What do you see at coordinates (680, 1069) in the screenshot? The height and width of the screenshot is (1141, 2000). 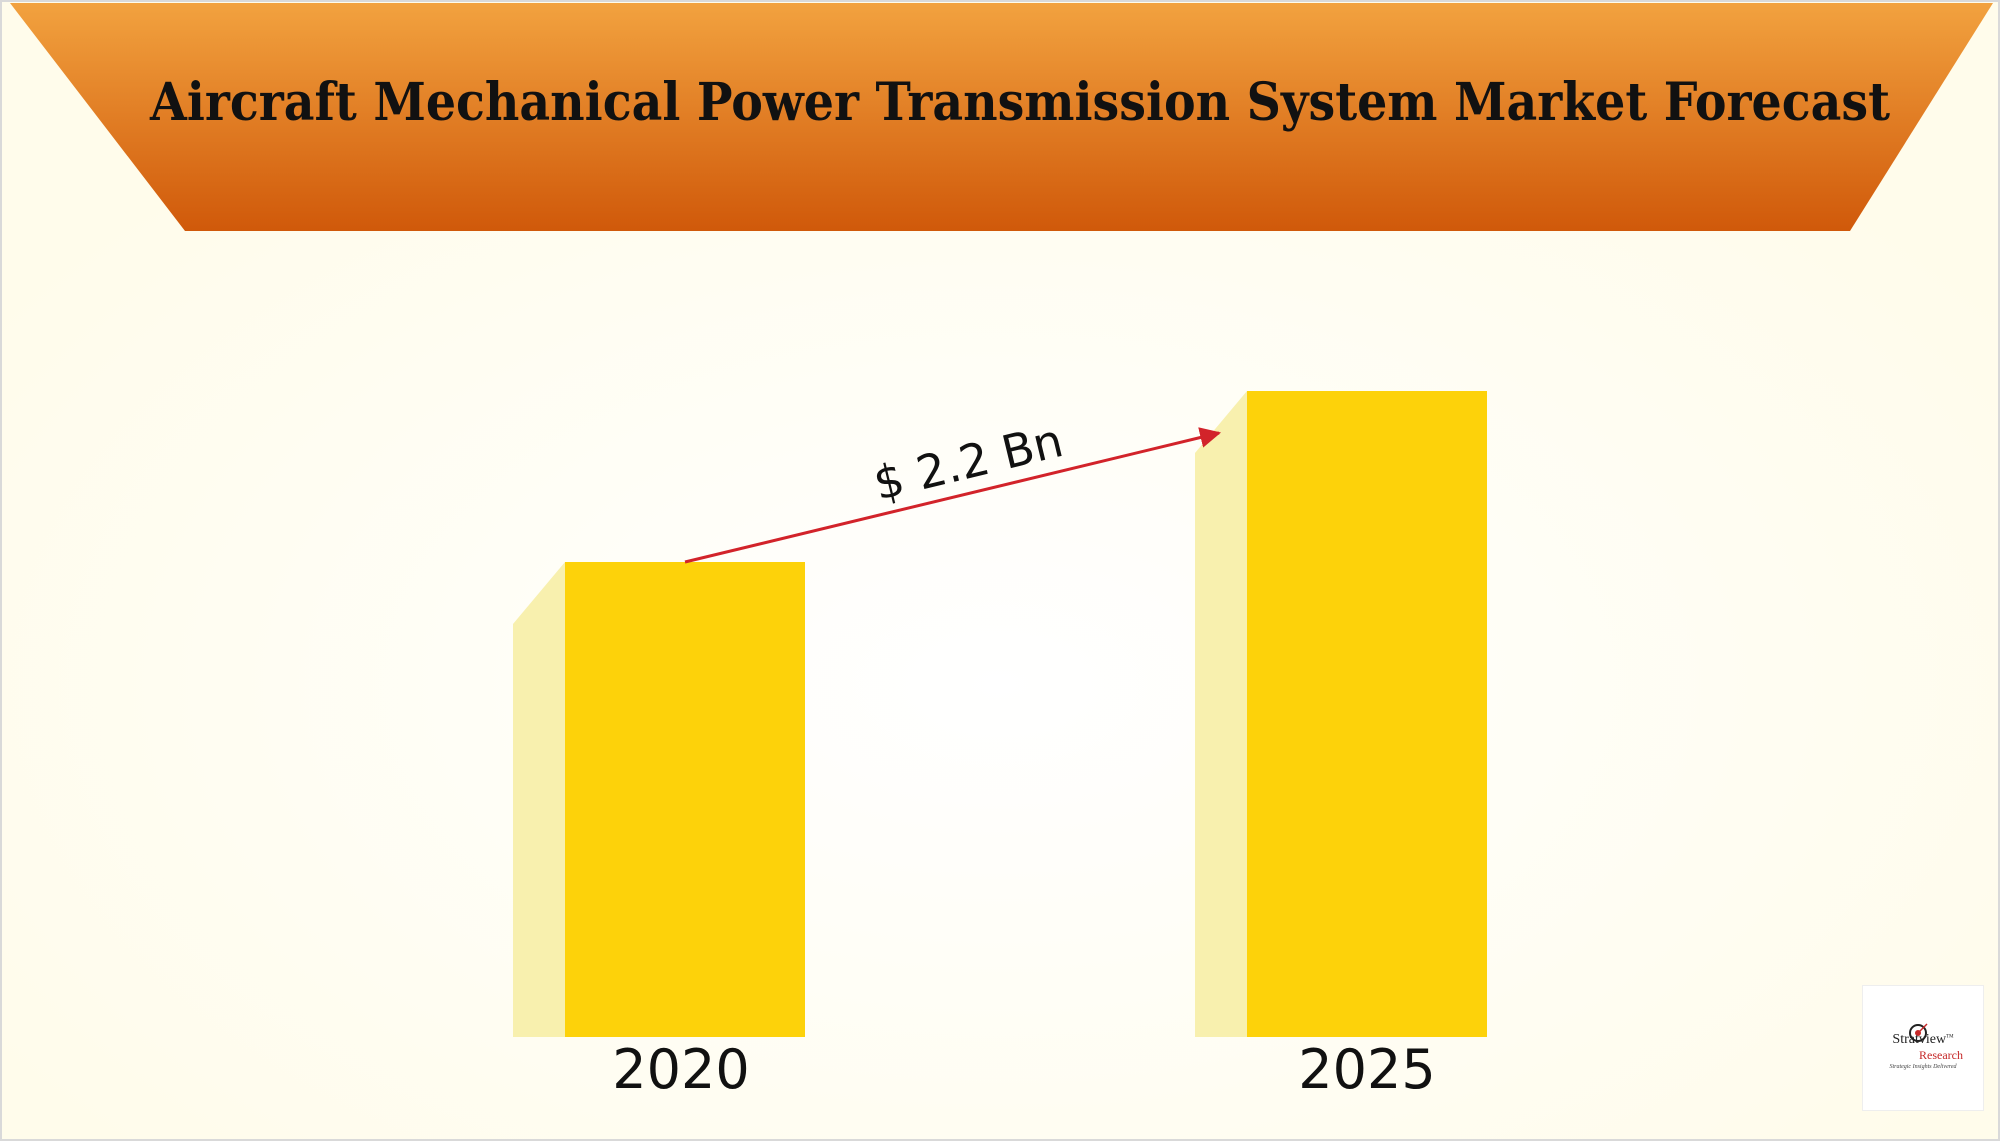 I see `x-tick-label-2020: 2020` at bounding box center [680, 1069].